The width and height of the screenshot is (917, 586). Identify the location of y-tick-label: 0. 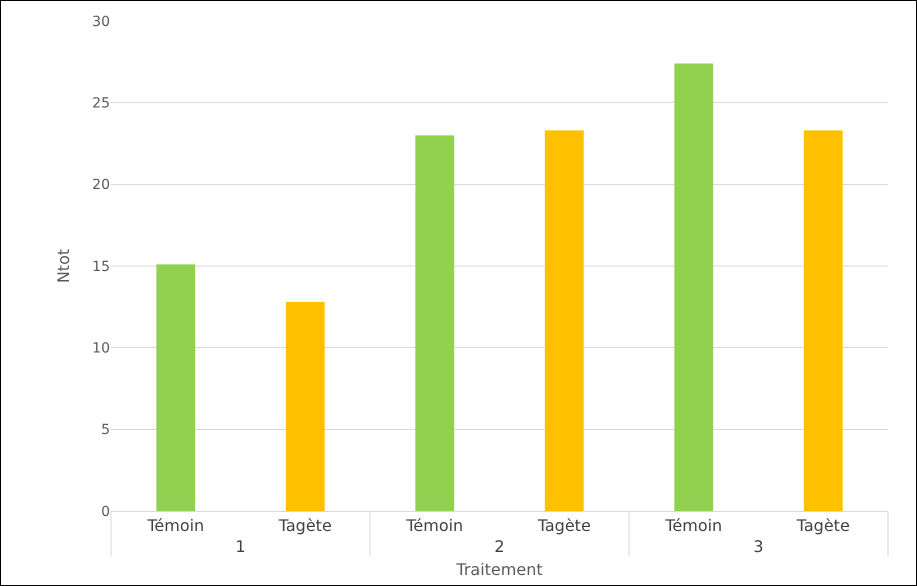
(105, 512).